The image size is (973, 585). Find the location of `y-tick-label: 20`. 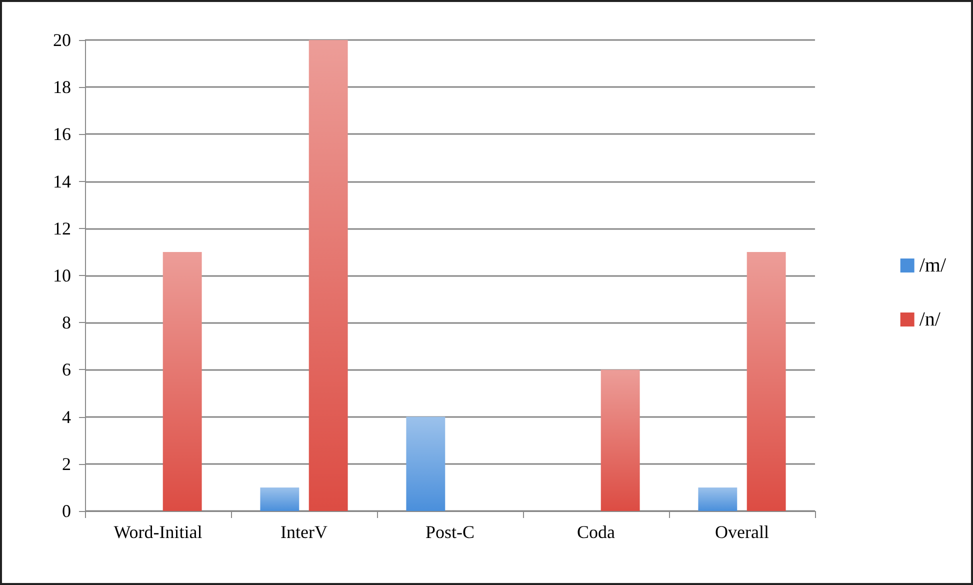

y-tick-label: 20 is located at coordinates (62, 40).